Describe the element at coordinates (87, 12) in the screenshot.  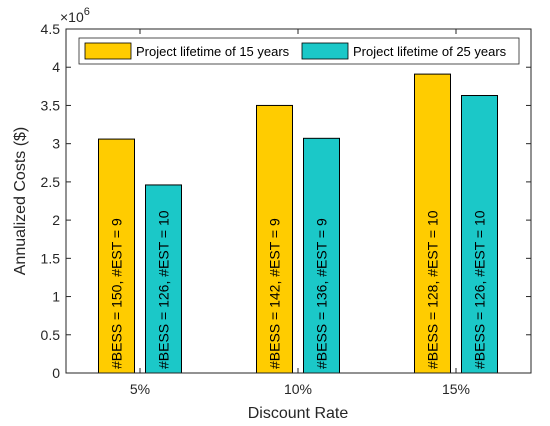
I see `y-multiplier-exponent: 6` at that location.